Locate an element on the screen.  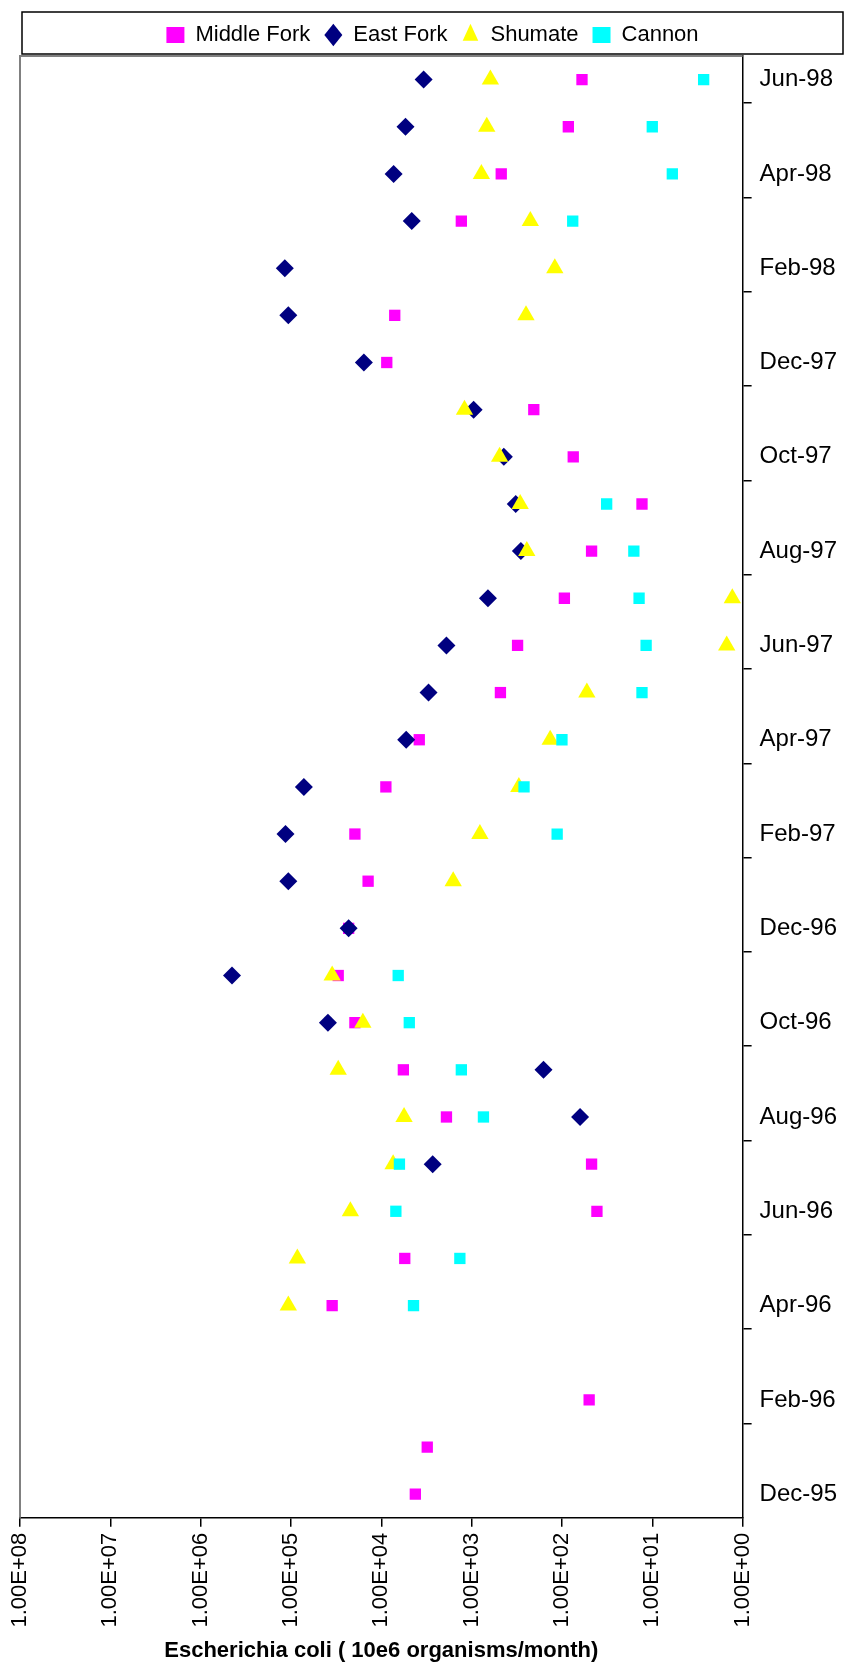
x-tick-label: 1.00E+00 is located at coordinates (741, 1580).